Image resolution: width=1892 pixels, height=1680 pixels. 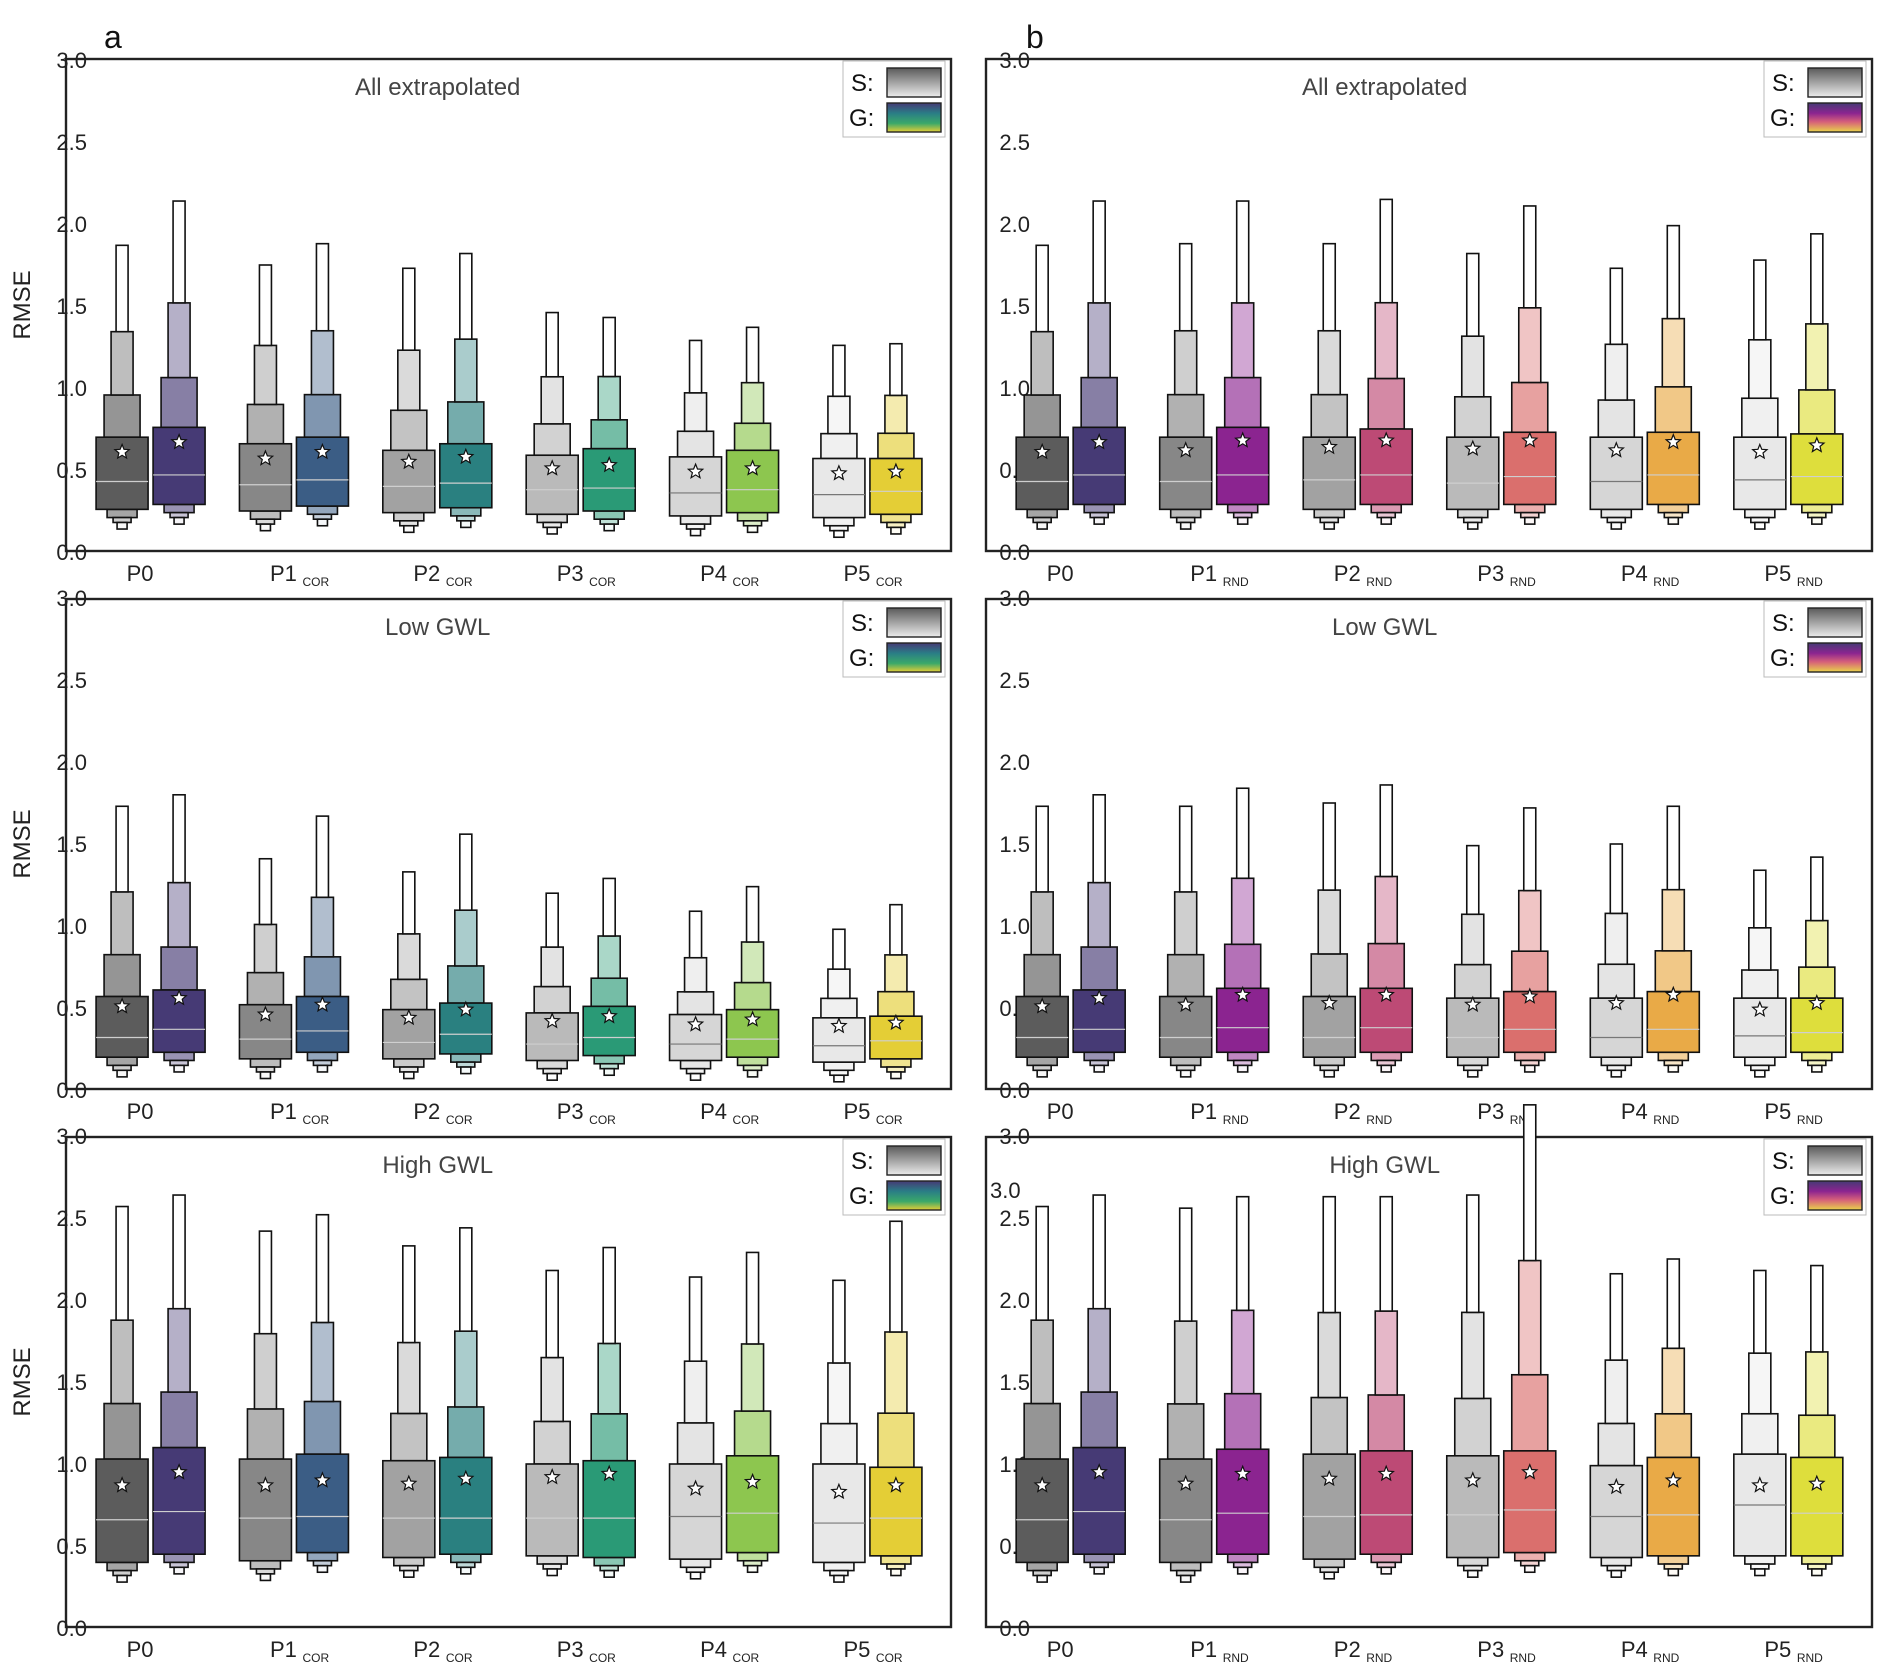 What do you see at coordinates (71, 1546) in the screenshot?
I see `y-tick-label: 0.5` at bounding box center [71, 1546].